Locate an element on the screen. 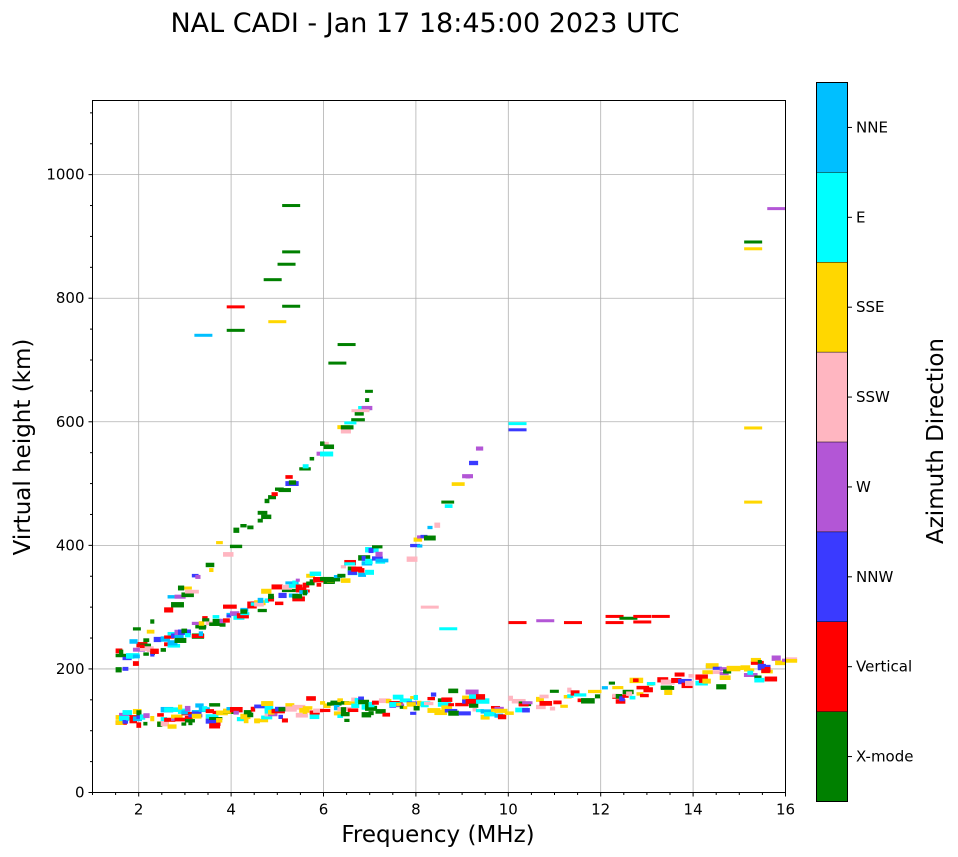 The height and width of the screenshot is (857, 958). y-tick-label: 800 is located at coordinates (70, 298).